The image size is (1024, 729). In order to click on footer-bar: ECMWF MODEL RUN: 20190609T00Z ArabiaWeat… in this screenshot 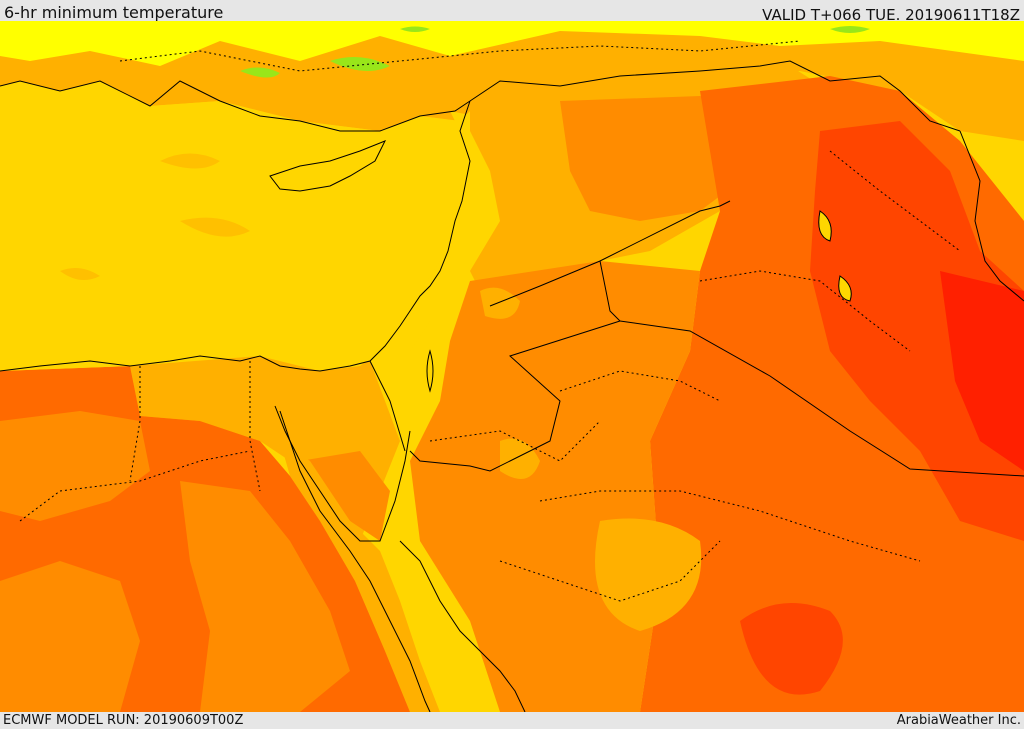, I will do `click(512, 720)`.